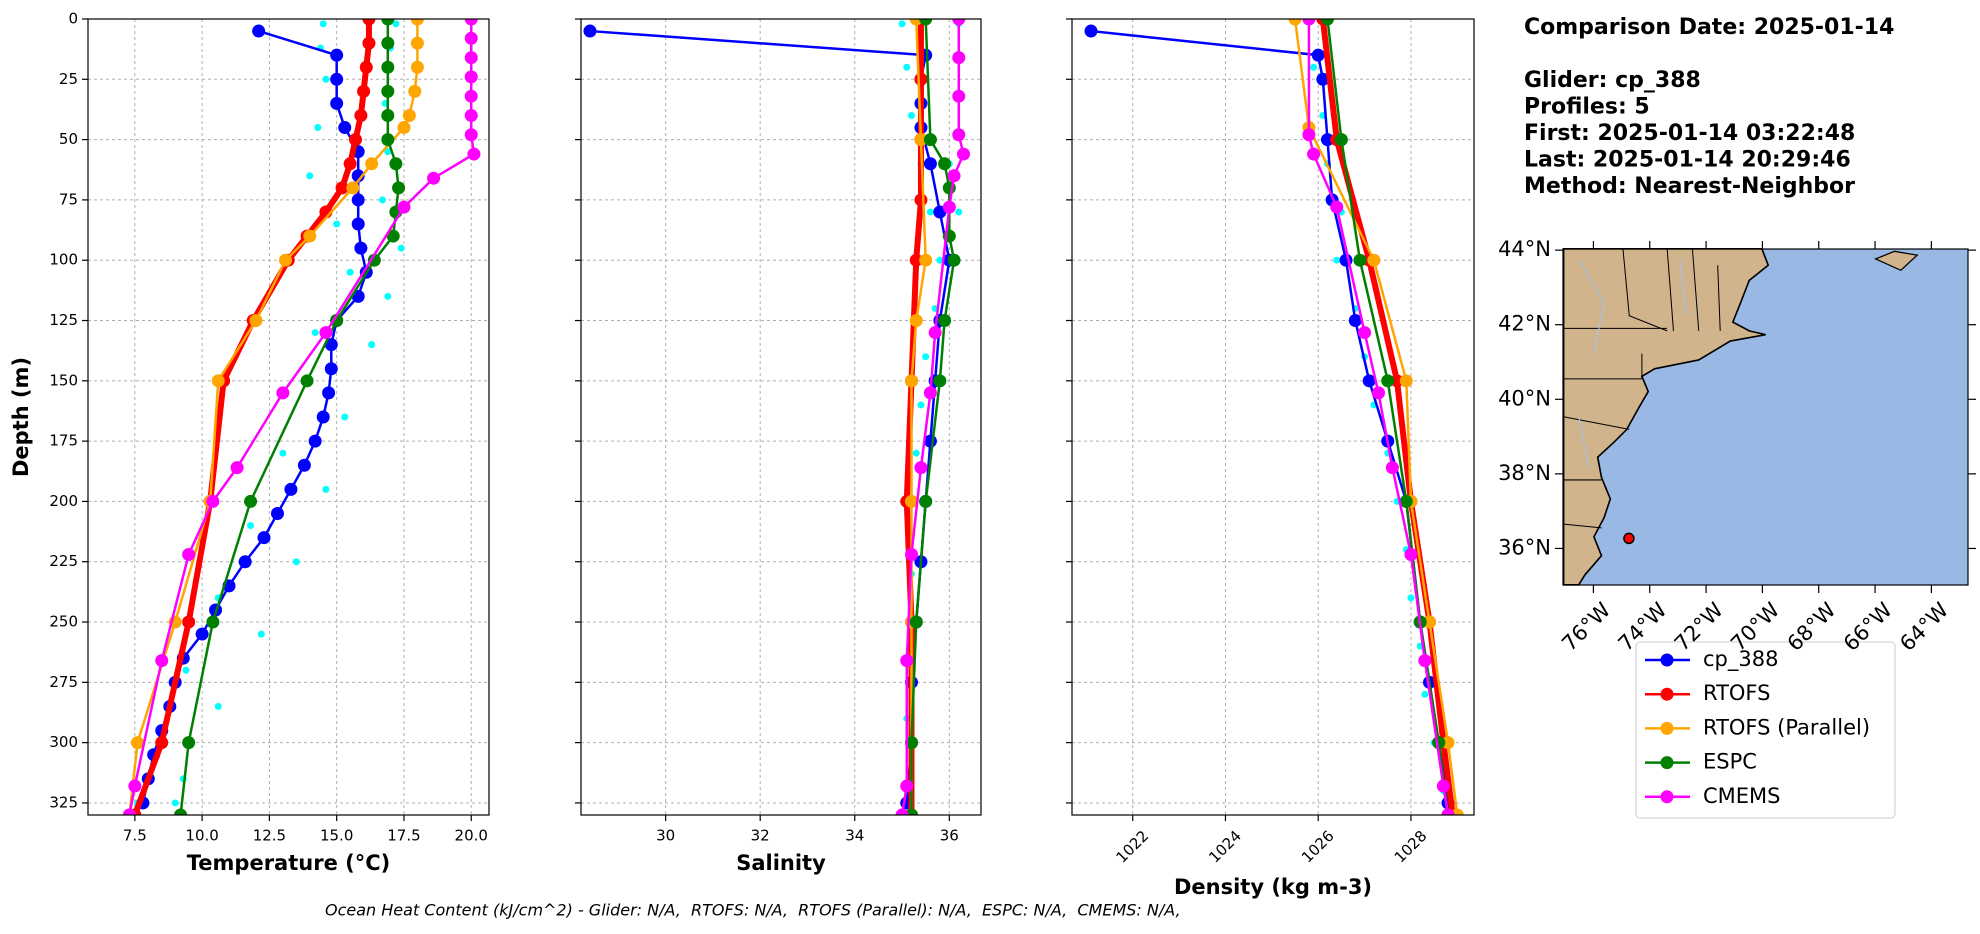 The width and height of the screenshot is (1980, 934). Describe the element at coordinates (73, 19) in the screenshot. I see `y-tick-label: 0` at that location.